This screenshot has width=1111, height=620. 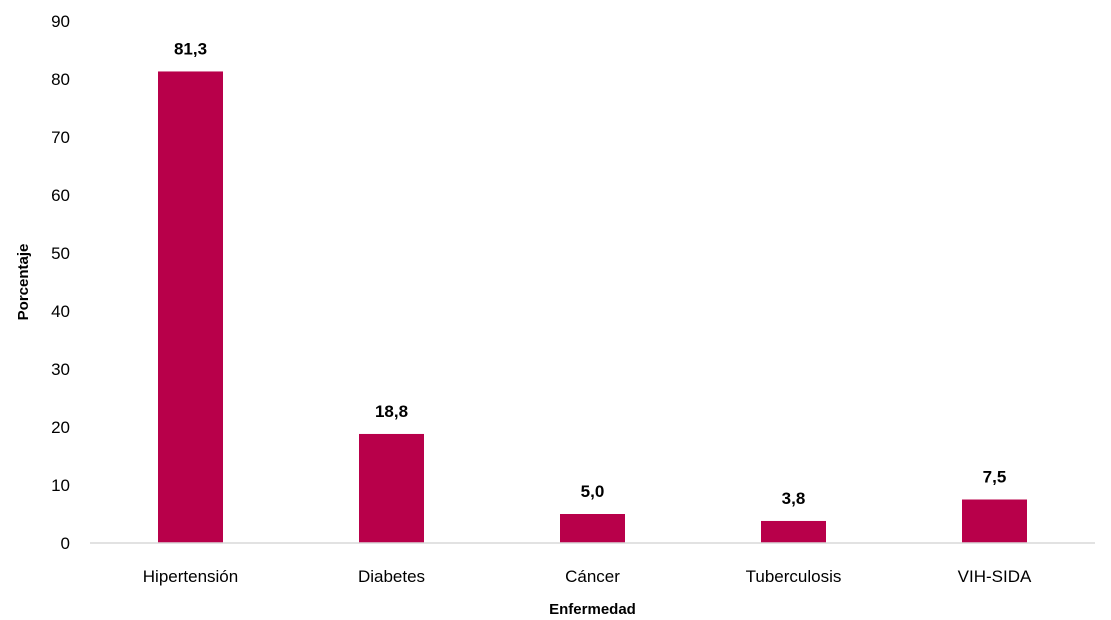 What do you see at coordinates (391, 576) in the screenshot?
I see `x-tick-label: Diabetes` at bounding box center [391, 576].